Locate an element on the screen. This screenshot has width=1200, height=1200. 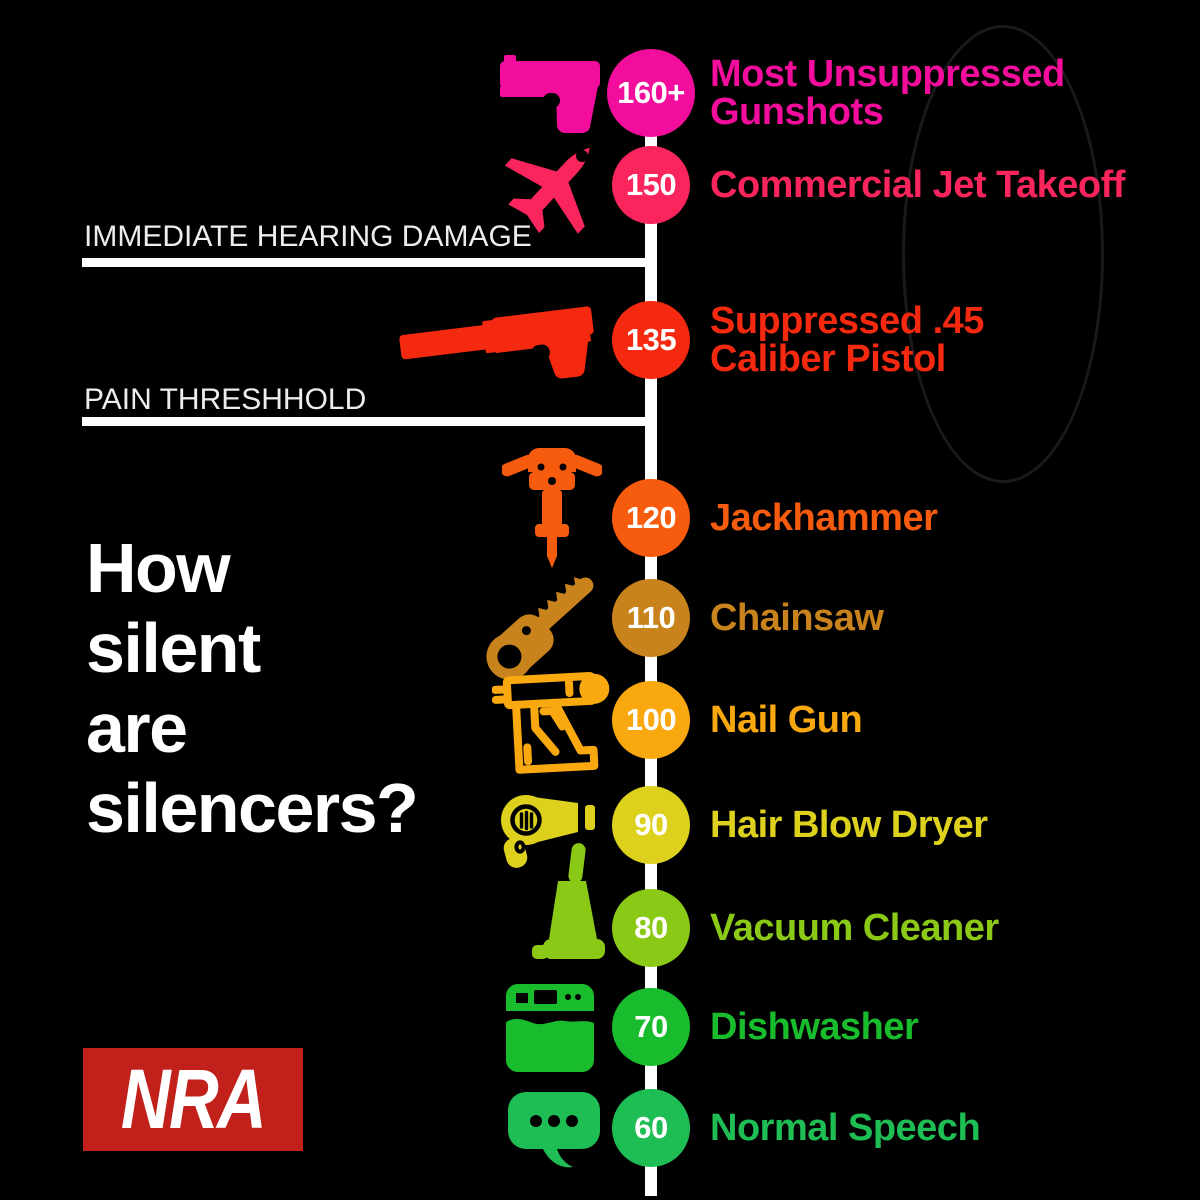
db-circle: 160+ is located at coordinates (651, 93).